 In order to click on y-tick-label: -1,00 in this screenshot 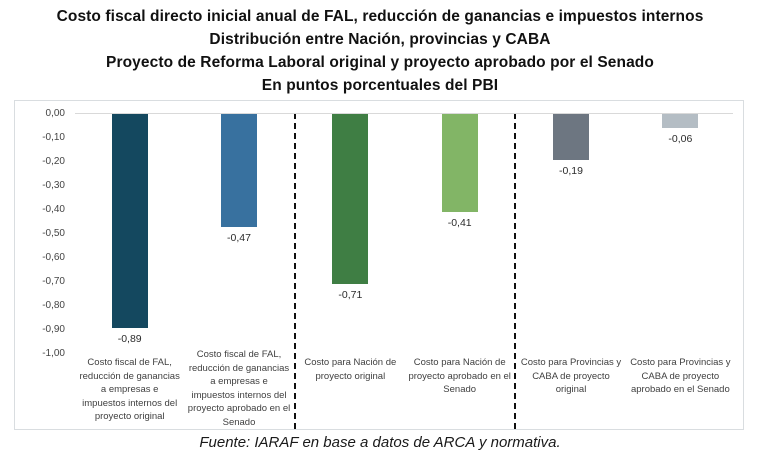, I will do `click(53, 353)`.